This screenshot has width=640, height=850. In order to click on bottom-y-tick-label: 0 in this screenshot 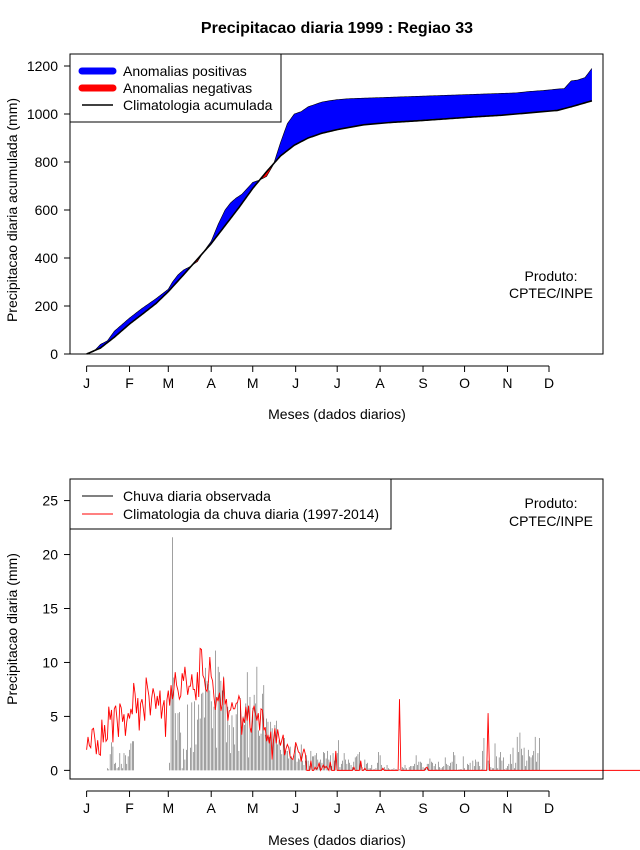, I will do `click(54, 770)`.